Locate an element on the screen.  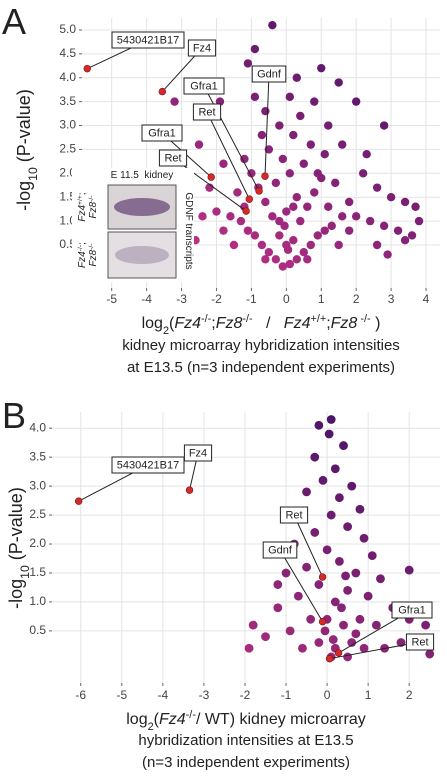
callout-label: Gfra1 is located at coordinates (412, 610).